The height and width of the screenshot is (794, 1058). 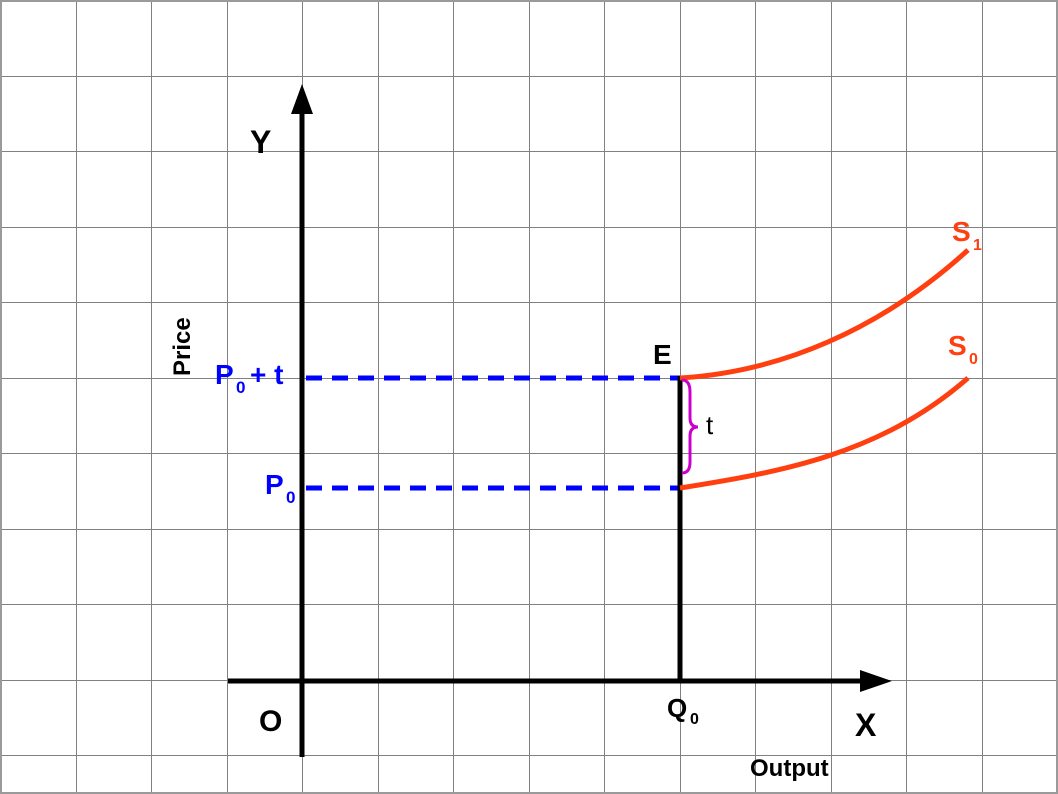 I want to click on s1-label: S 1, so click(x=967, y=235).